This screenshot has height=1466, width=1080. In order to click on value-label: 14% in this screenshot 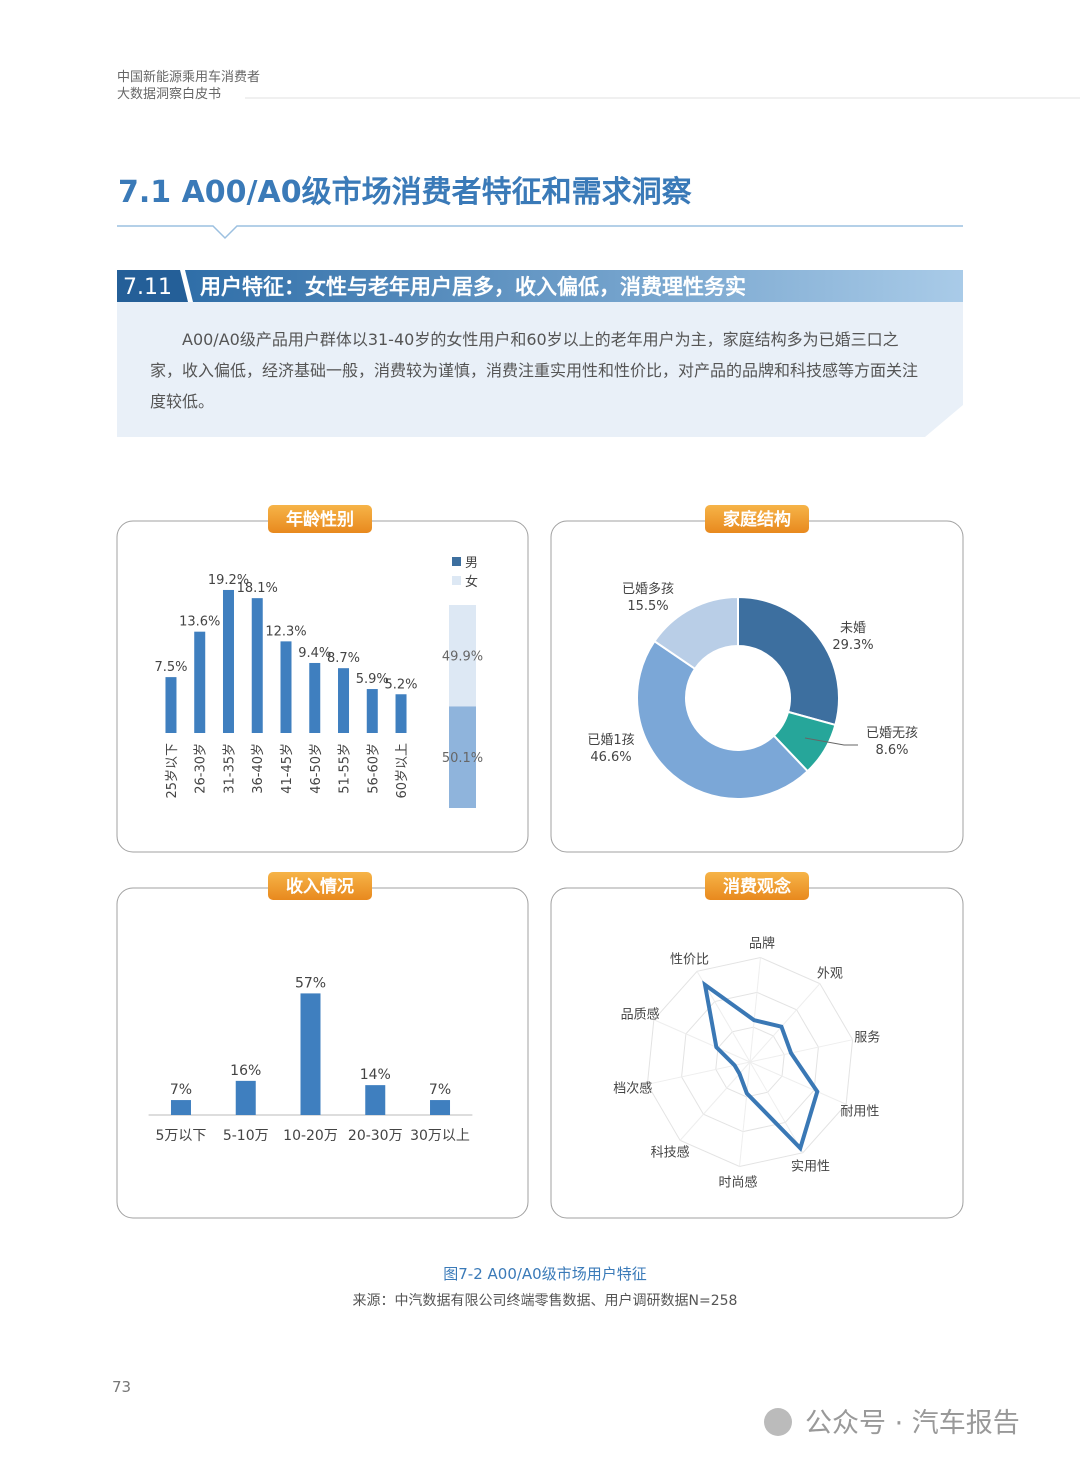, I will do `click(375, 1075)`.